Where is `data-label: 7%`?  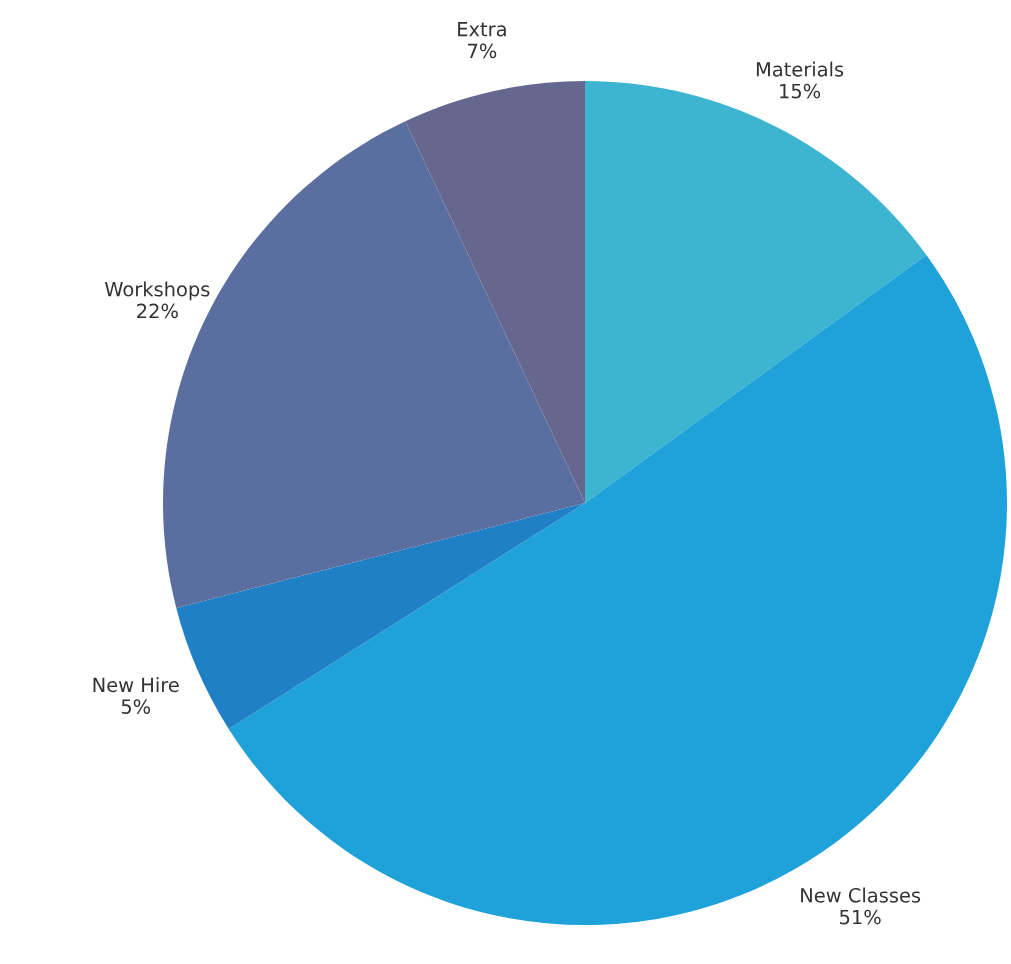
data-label: 7% is located at coordinates (482, 51).